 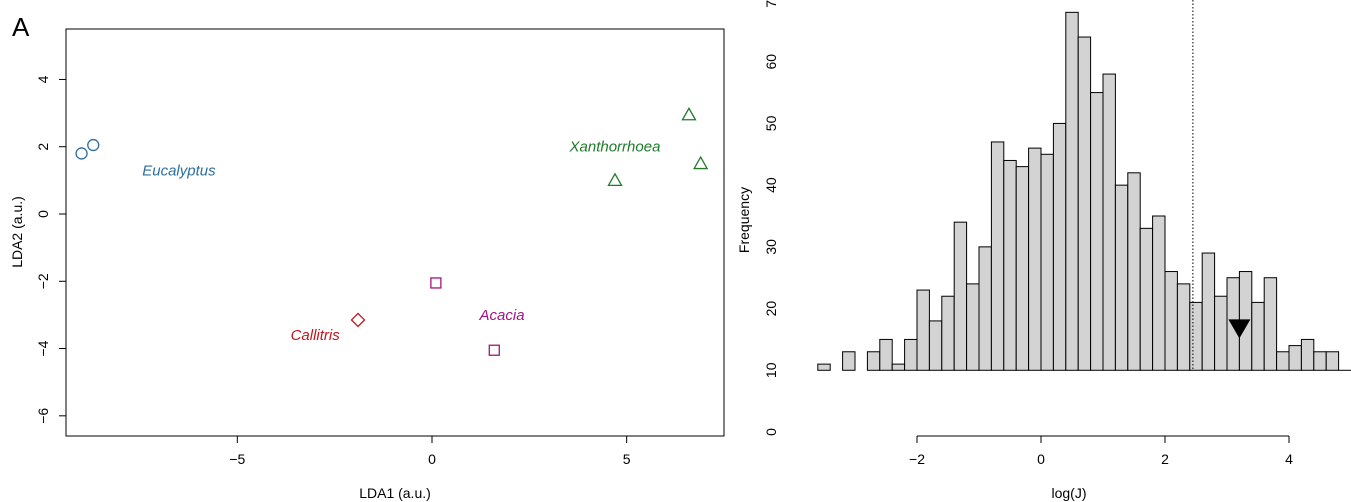 What do you see at coordinates (627, 459) in the screenshot?
I see `scatter-x-tick-label: 5` at bounding box center [627, 459].